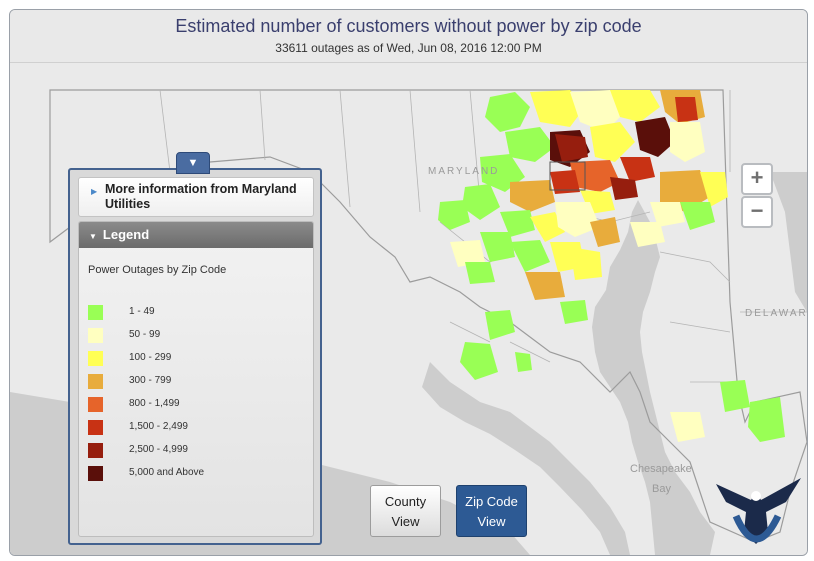  I want to click on legend-header: ▼ Legend, so click(196, 235).